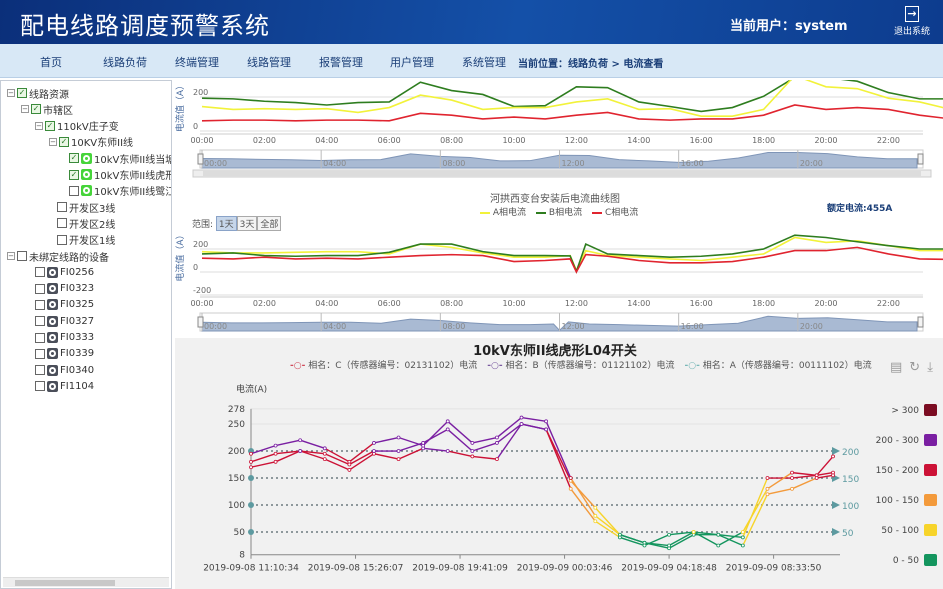  What do you see at coordinates (51, 62) in the screenshot?
I see `nav-home: 首页` at bounding box center [51, 62].